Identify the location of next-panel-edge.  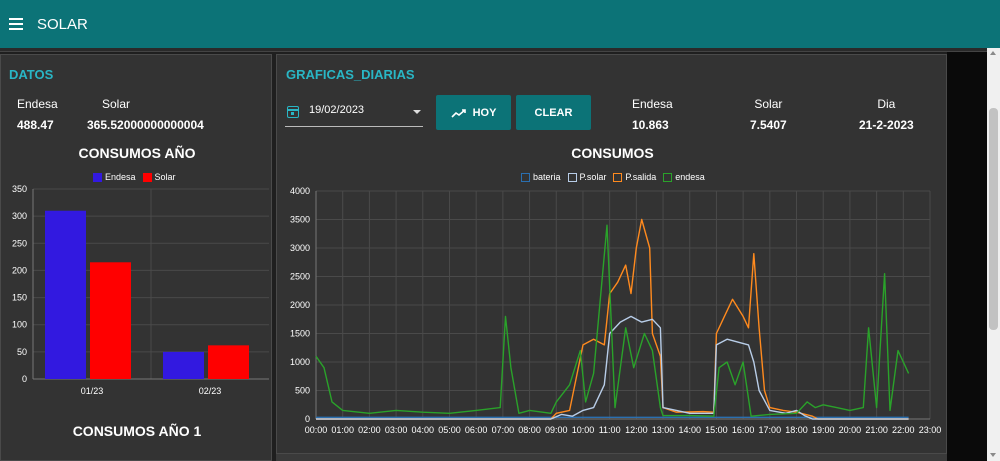
(611, 457).